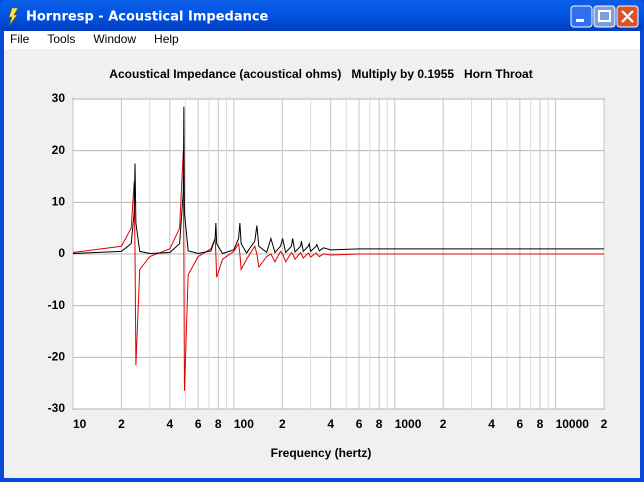 Image resolution: width=644 pixels, height=486 pixels. Describe the element at coordinates (20, 39) in the screenshot. I see `menu-item: File` at that location.